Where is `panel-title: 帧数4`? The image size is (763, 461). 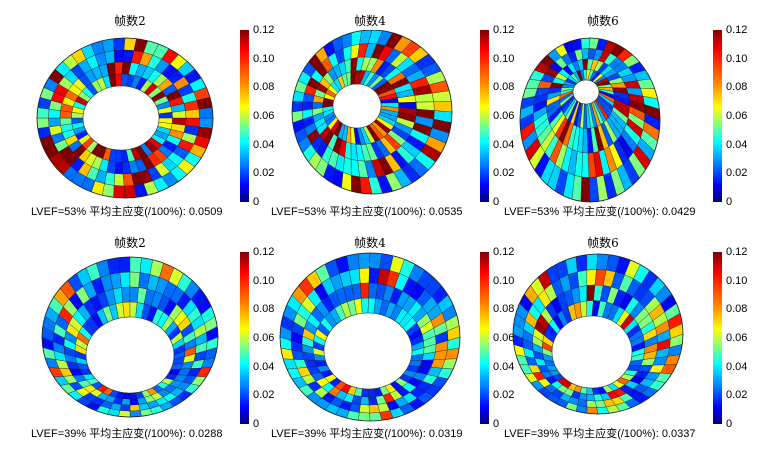 panel-title: 帧数4 is located at coordinates (370, 243).